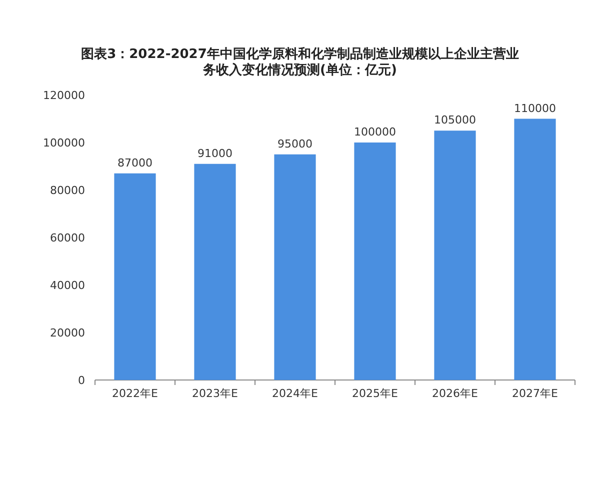 The image size is (600, 480). What do you see at coordinates (135, 163) in the screenshot?
I see `data-label: 87000` at bounding box center [135, 163].